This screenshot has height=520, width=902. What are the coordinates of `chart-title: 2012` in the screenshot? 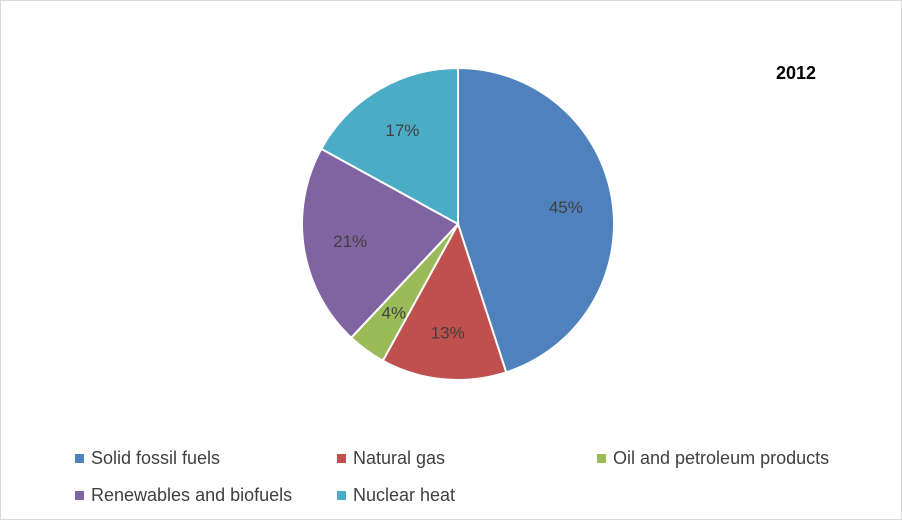 It's located at (796, 73).